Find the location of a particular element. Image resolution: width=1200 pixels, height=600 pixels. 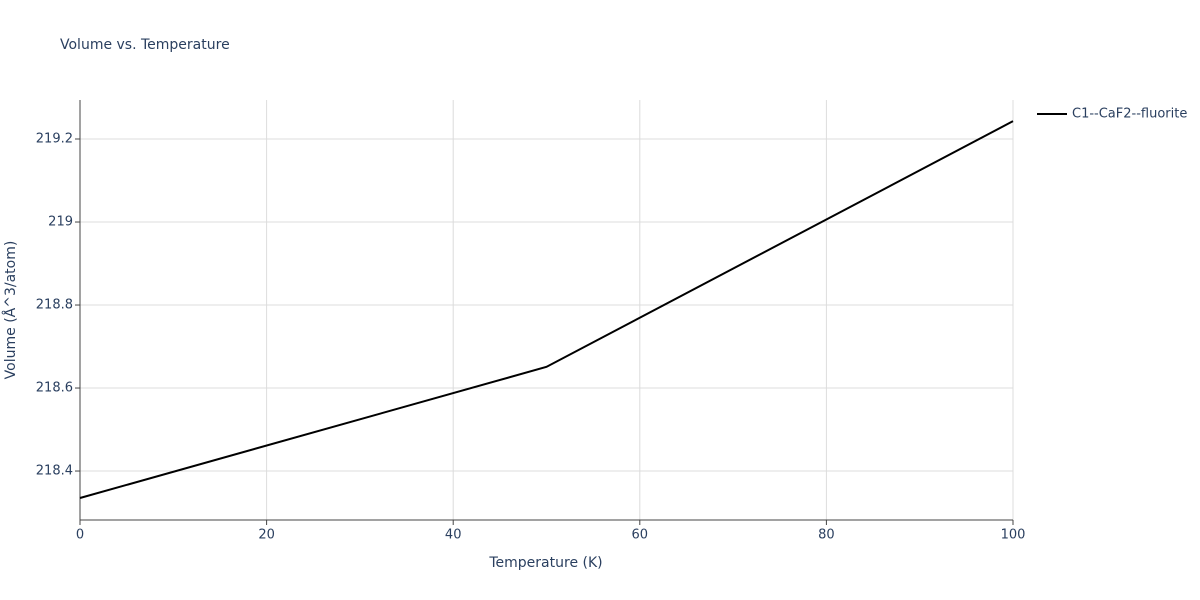

legend-label: C1--CaF2--fluorite is located at coordinates (1129, 114).